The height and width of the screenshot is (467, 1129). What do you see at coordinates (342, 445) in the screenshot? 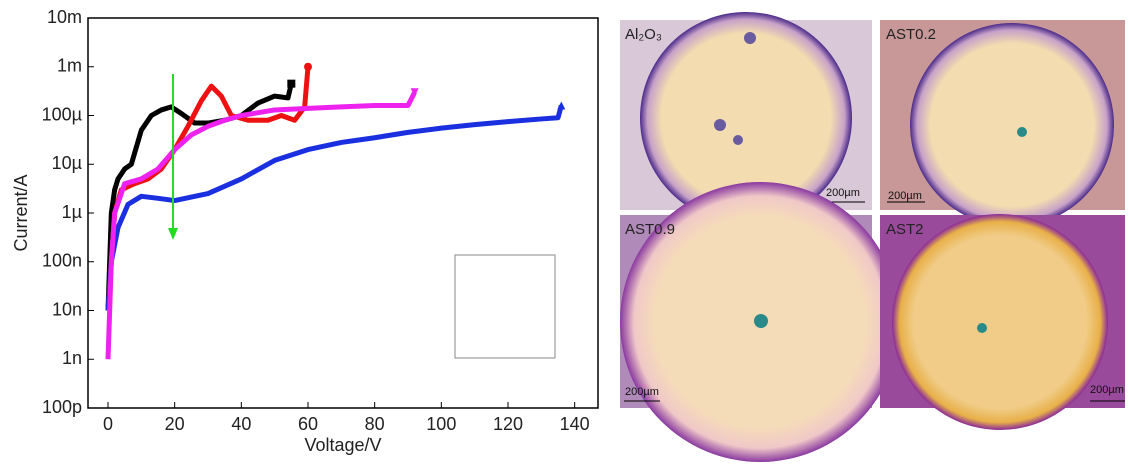
I see `x-axis-title: Voltage/V` at bounding box center [342, 445].